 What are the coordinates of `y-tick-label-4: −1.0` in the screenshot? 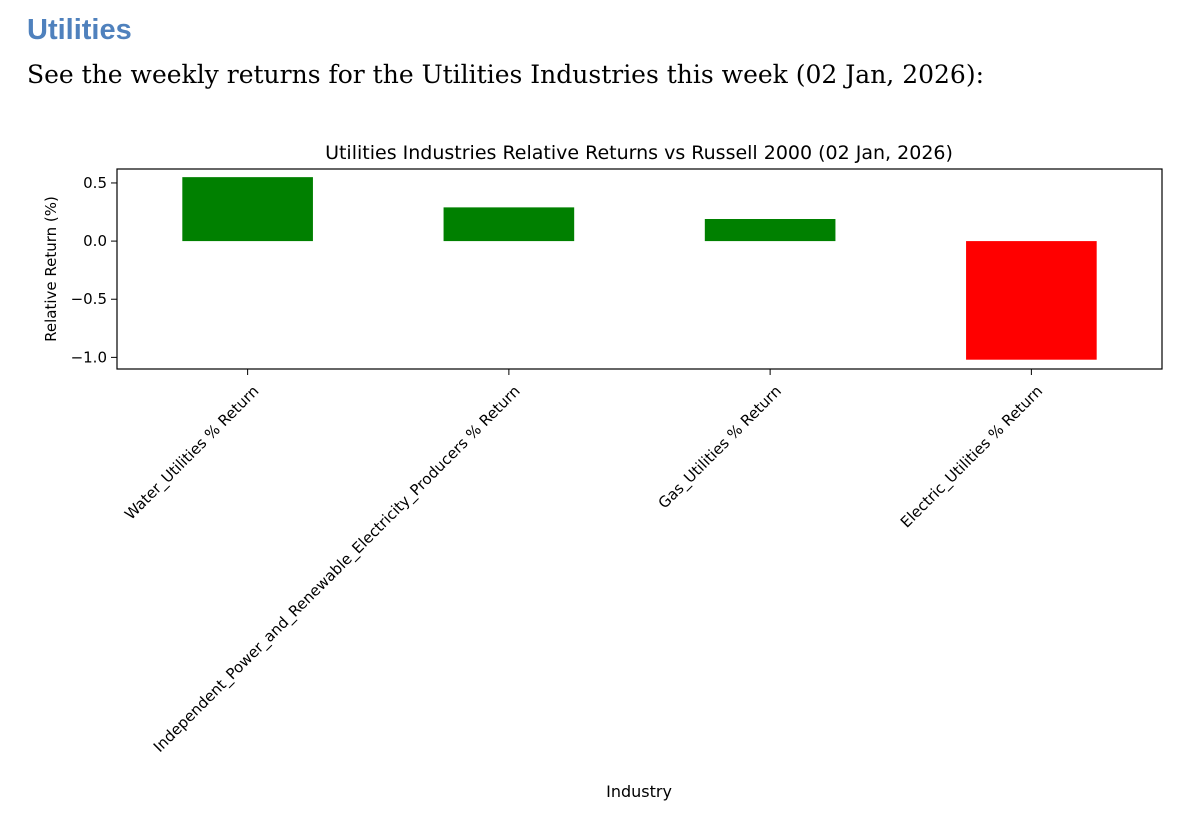 It's located at (89, 357).